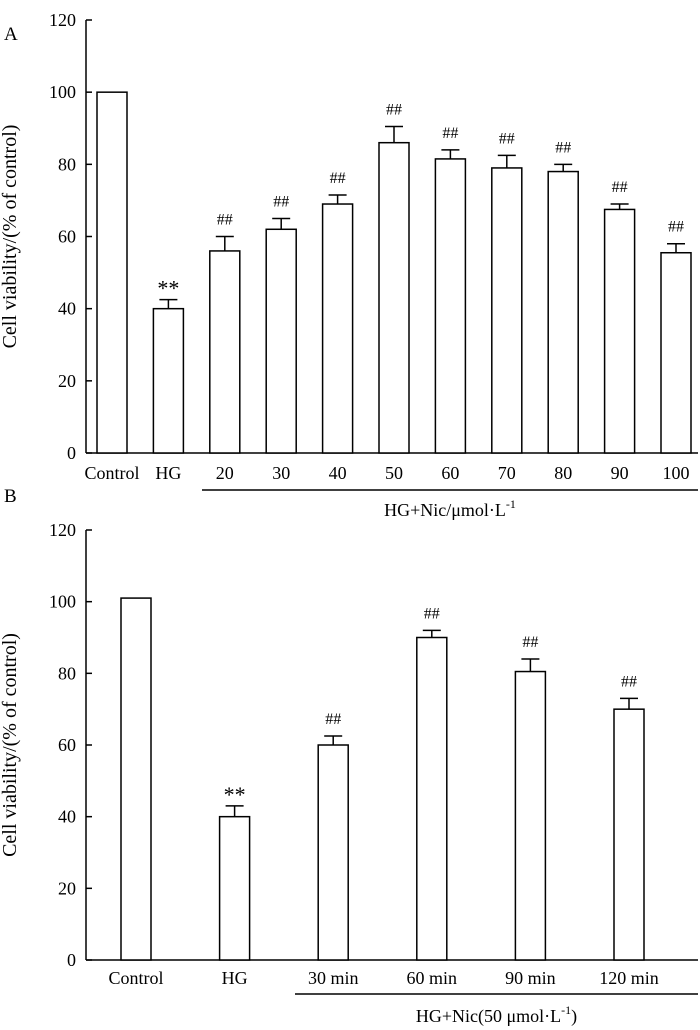  Describe the element at coordinates (394, 473) in the screenshot. I see `category-label: 50` at that location.